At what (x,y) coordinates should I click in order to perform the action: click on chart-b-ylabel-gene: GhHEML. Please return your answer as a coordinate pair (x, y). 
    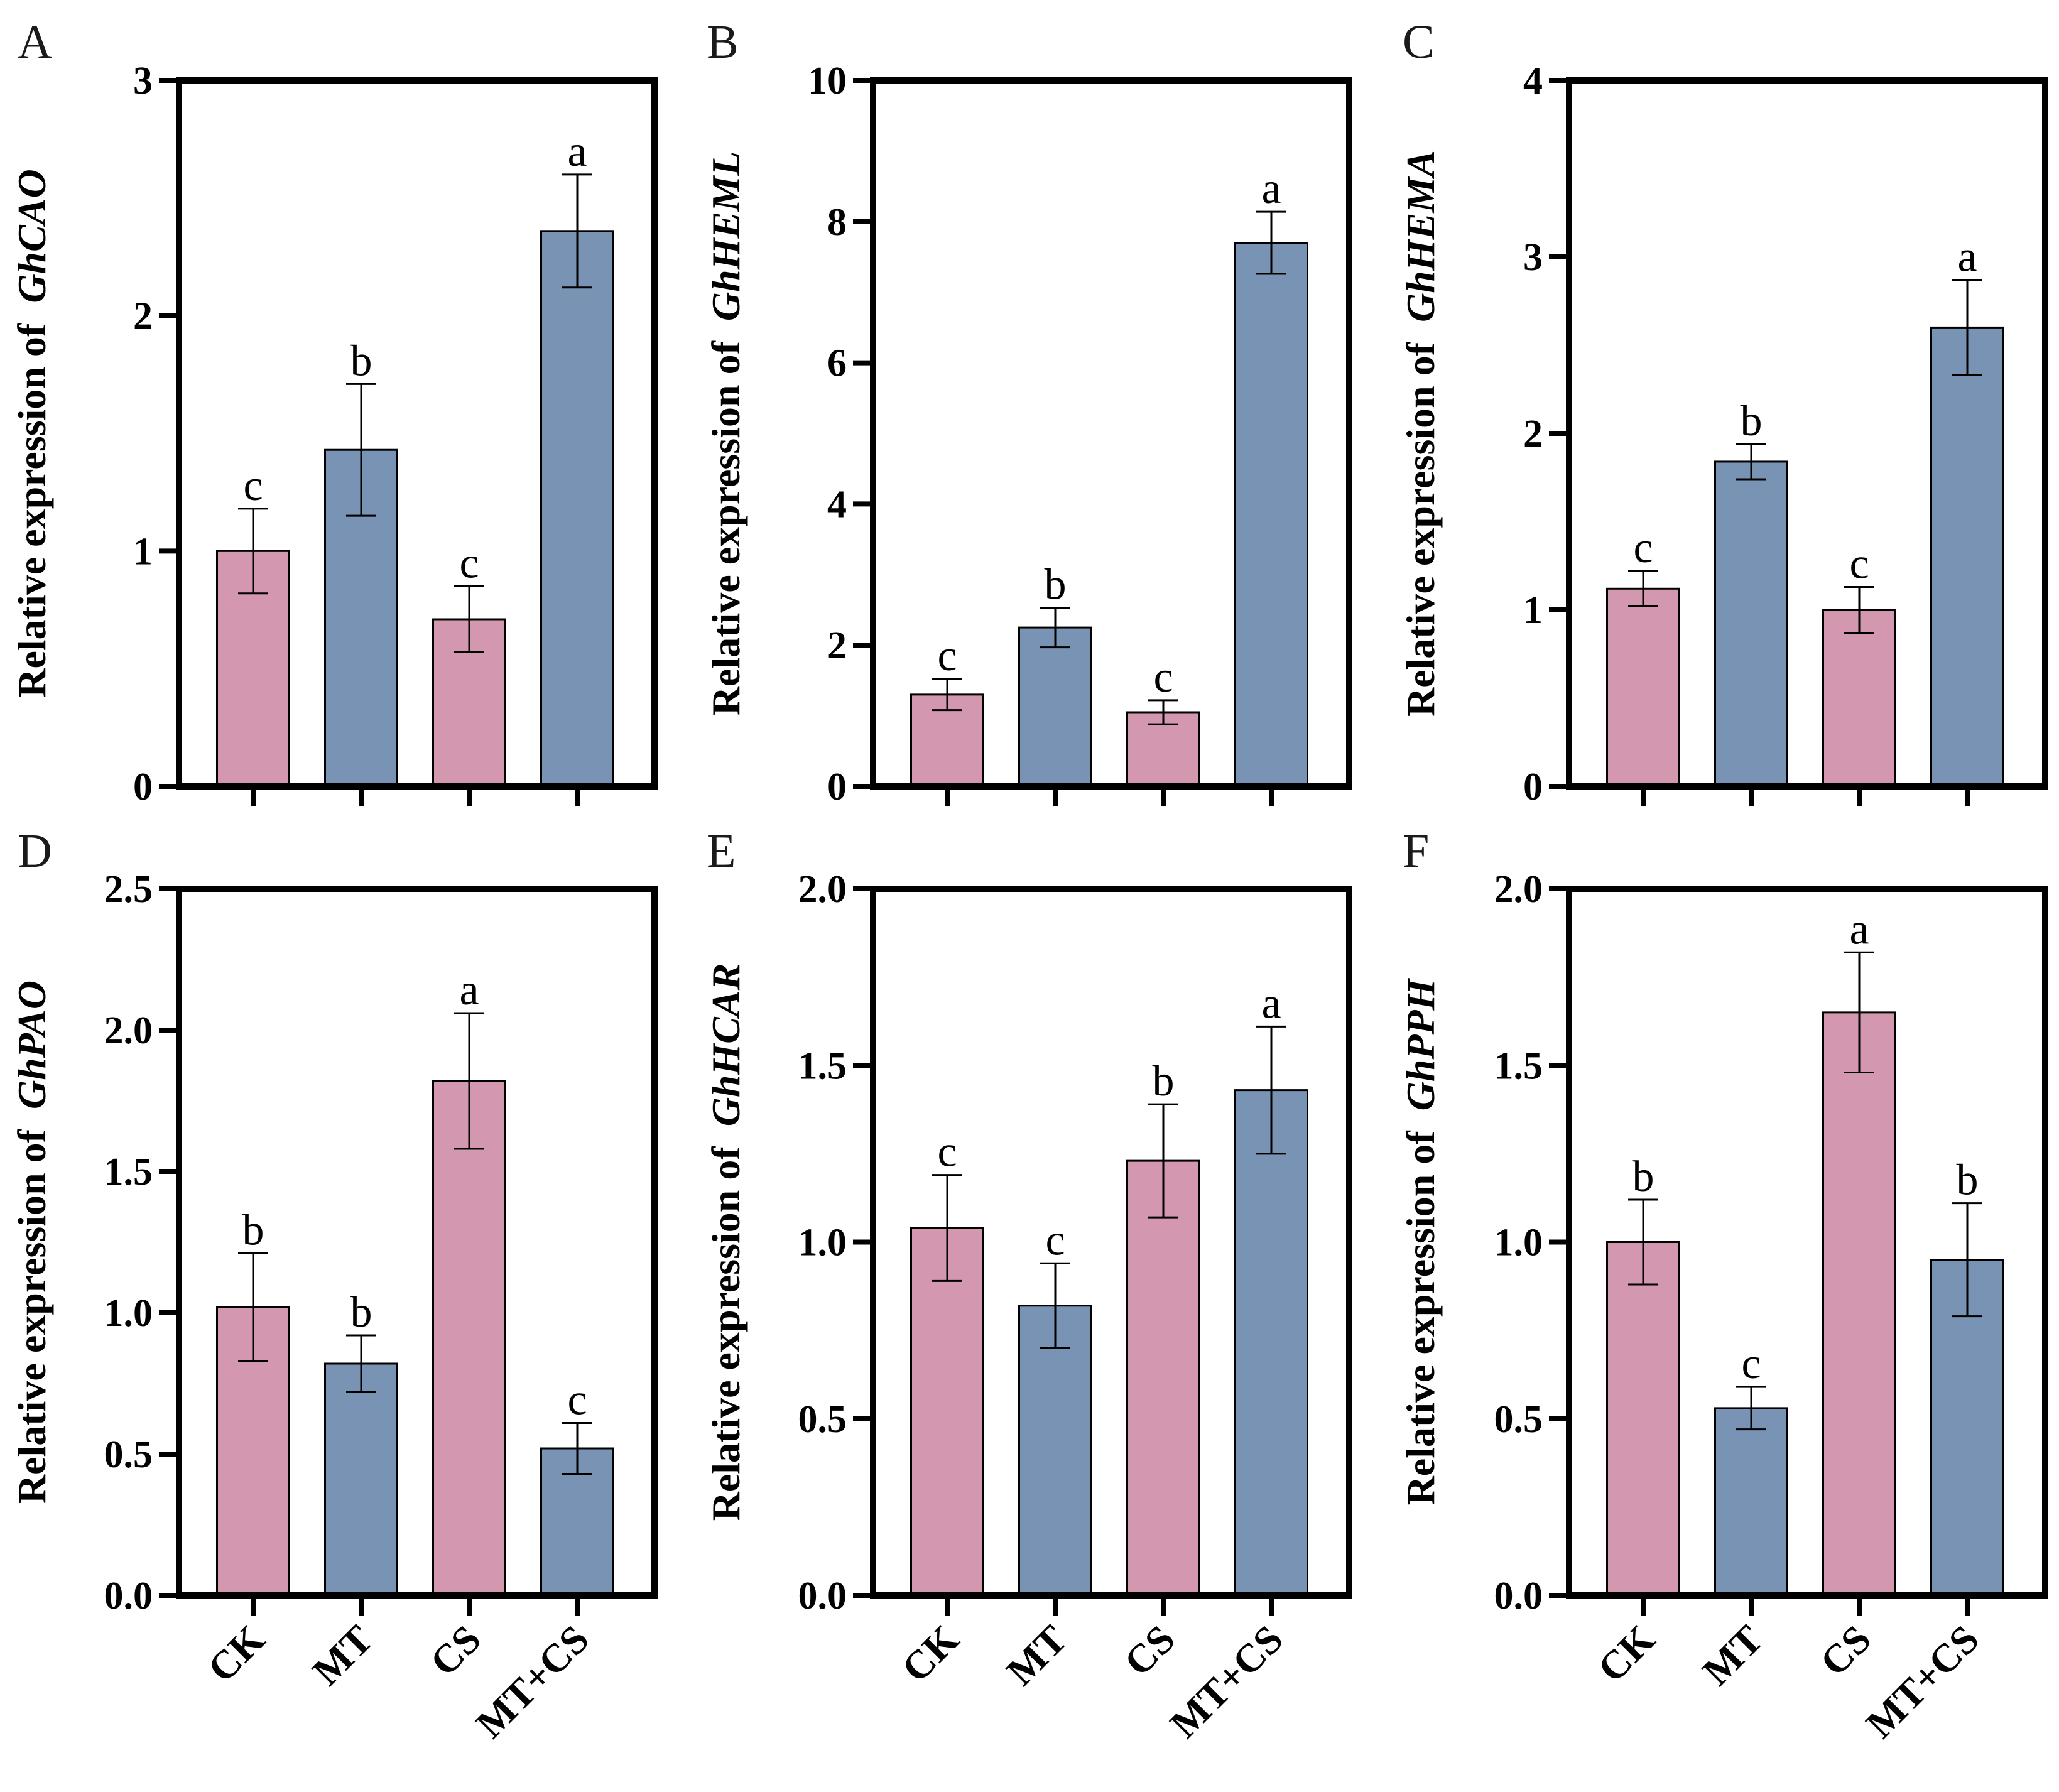
    Looking at the image, I should click on (726, 236).